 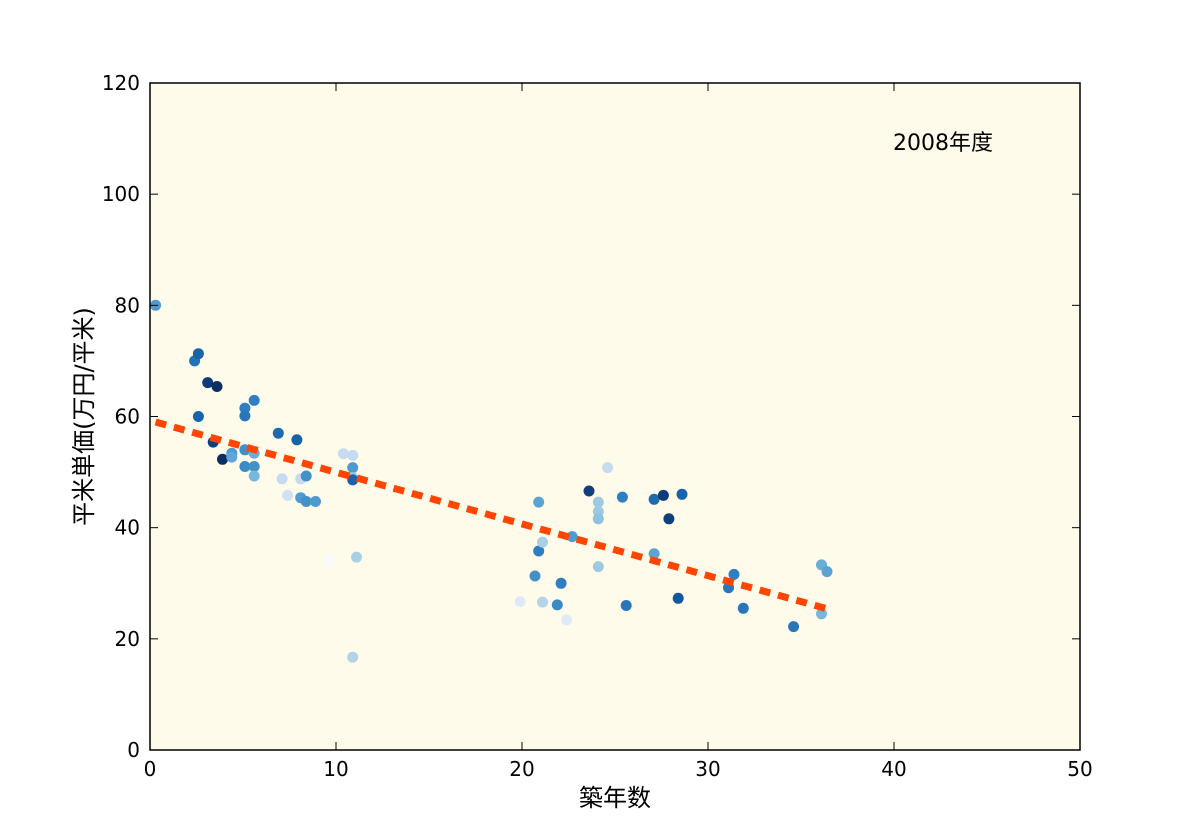 I want to click on trendline, so click(x=490, y=515).